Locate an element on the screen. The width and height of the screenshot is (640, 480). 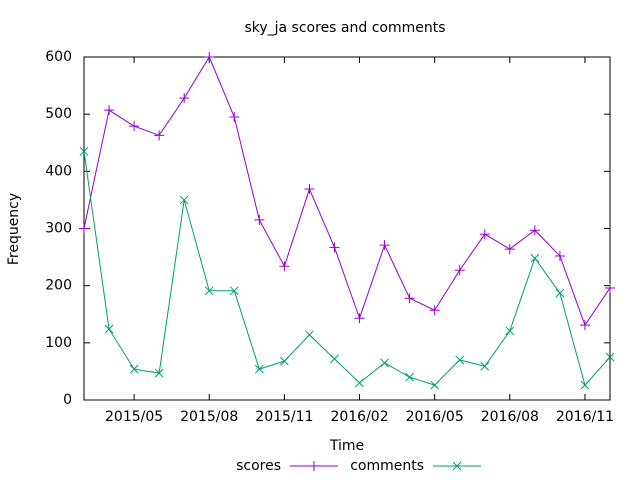
x-tick-label: 2015/08 is located at coordinates (209, 417).